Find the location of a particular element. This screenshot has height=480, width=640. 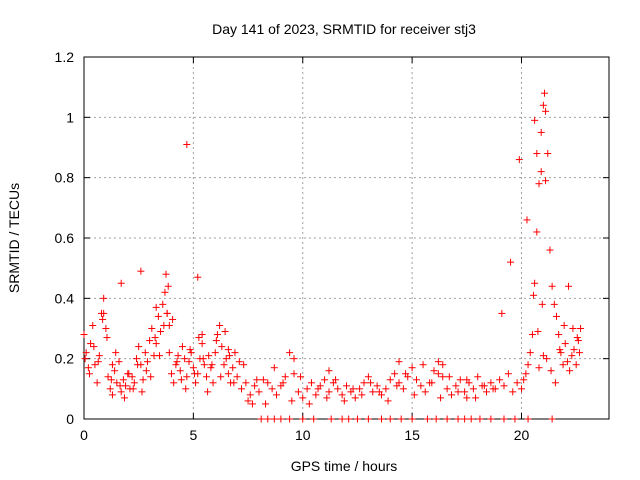

x-tick-label: 5 is located at coordinates (193, 435).